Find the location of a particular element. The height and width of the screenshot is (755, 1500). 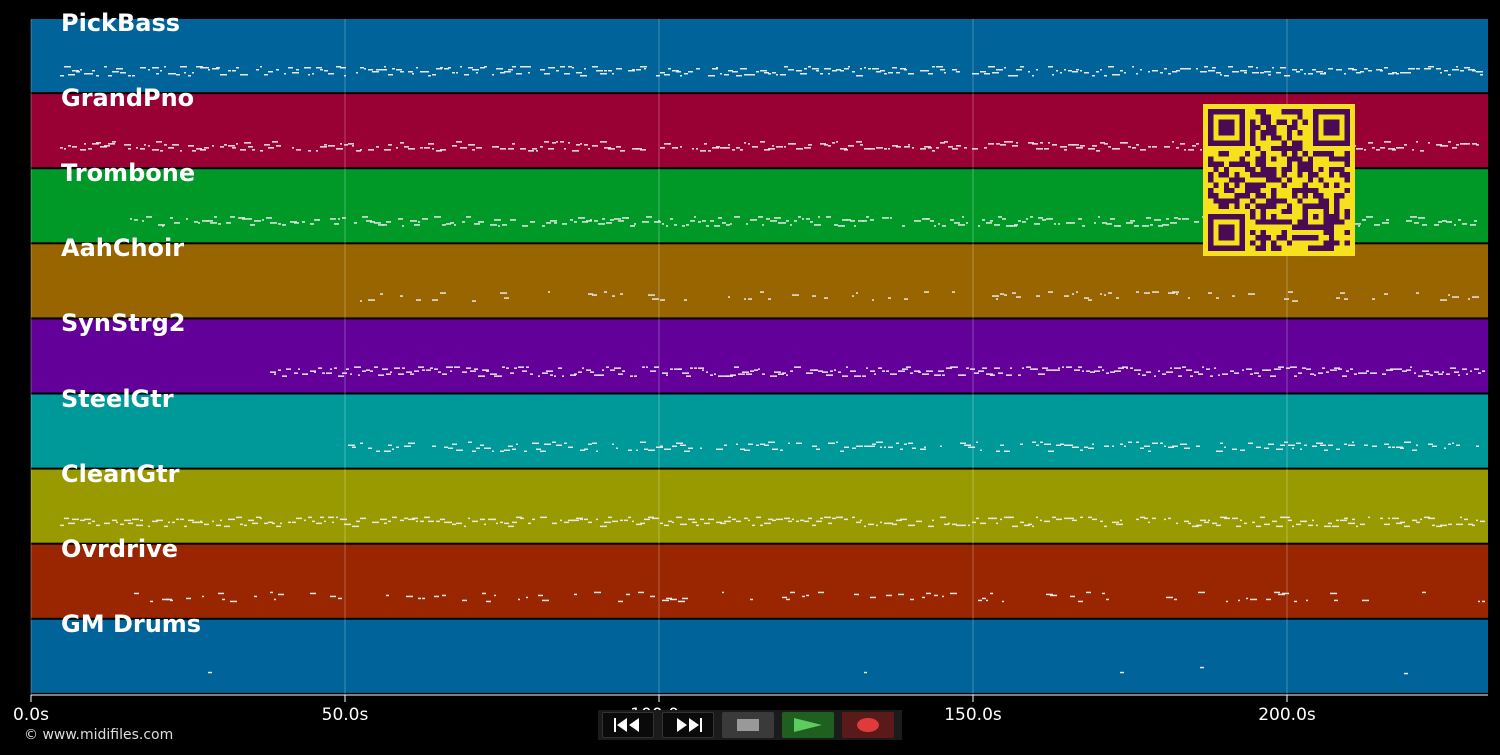

record-button is located at coordinates (868, 725).